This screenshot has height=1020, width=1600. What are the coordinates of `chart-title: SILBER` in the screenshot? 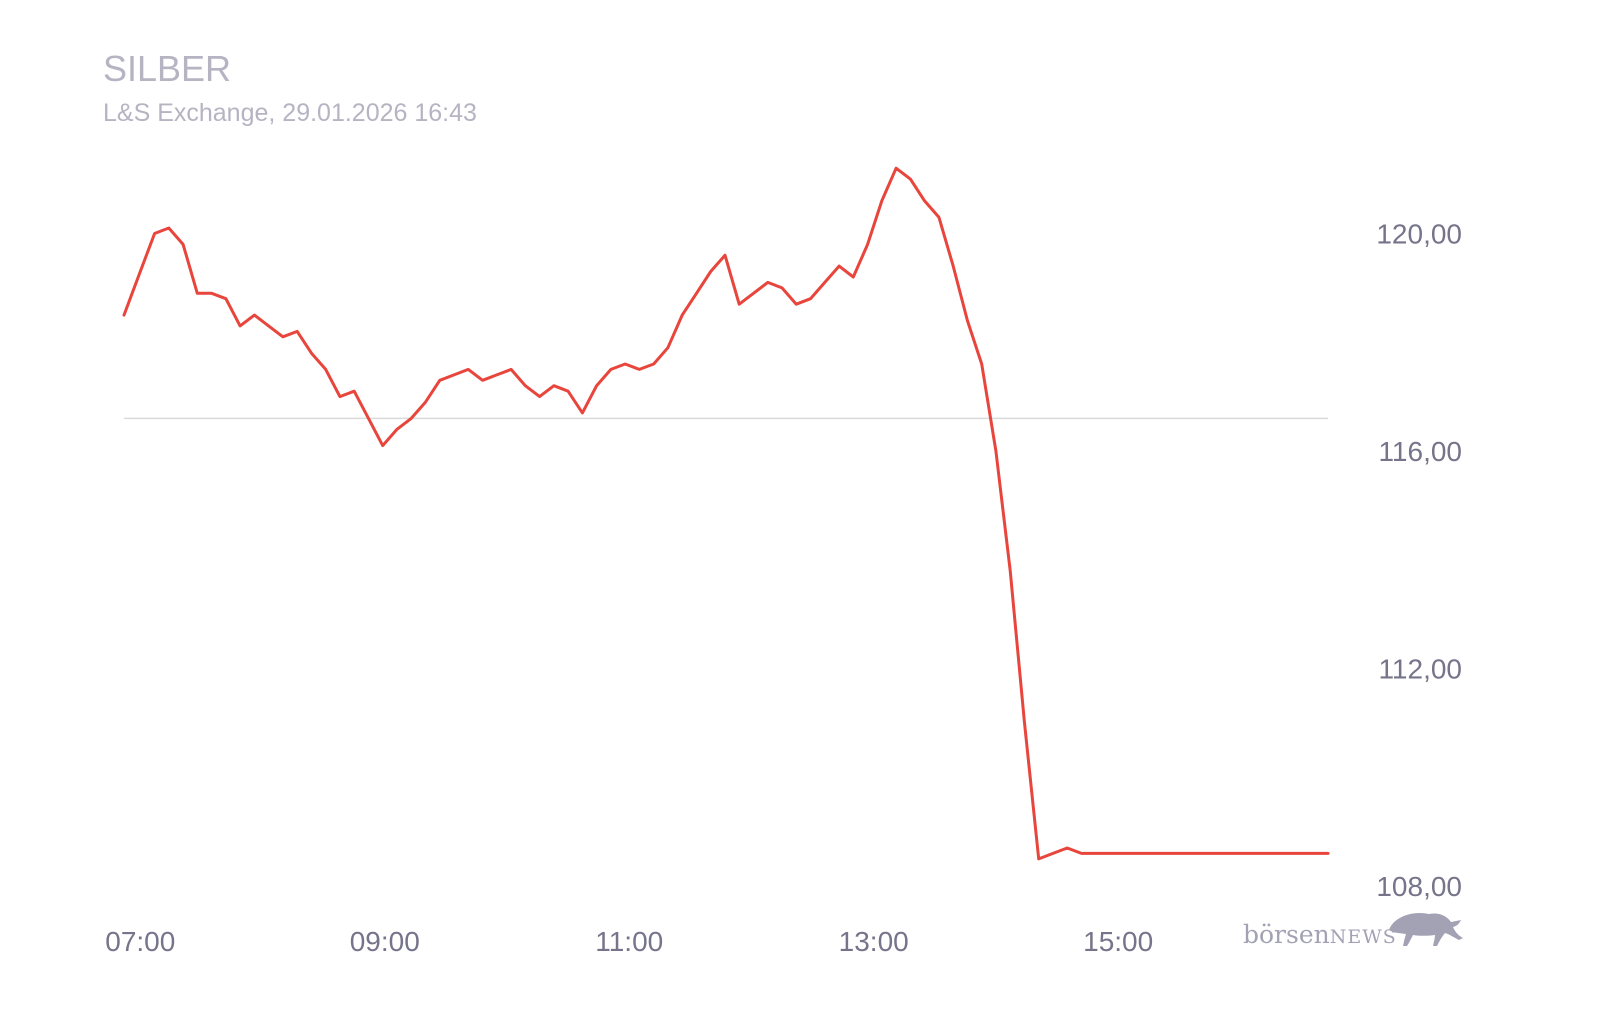 It's located at (167, 68).